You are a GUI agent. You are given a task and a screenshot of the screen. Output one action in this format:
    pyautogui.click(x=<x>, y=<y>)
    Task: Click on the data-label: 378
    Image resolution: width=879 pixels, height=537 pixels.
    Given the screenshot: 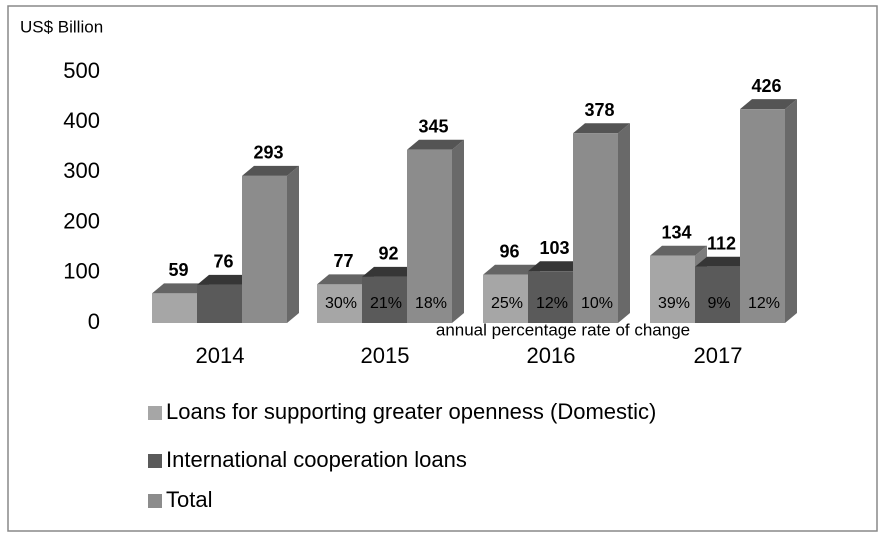 What is the action you would take?
    pyautogui.click(x=599, y=110)
    